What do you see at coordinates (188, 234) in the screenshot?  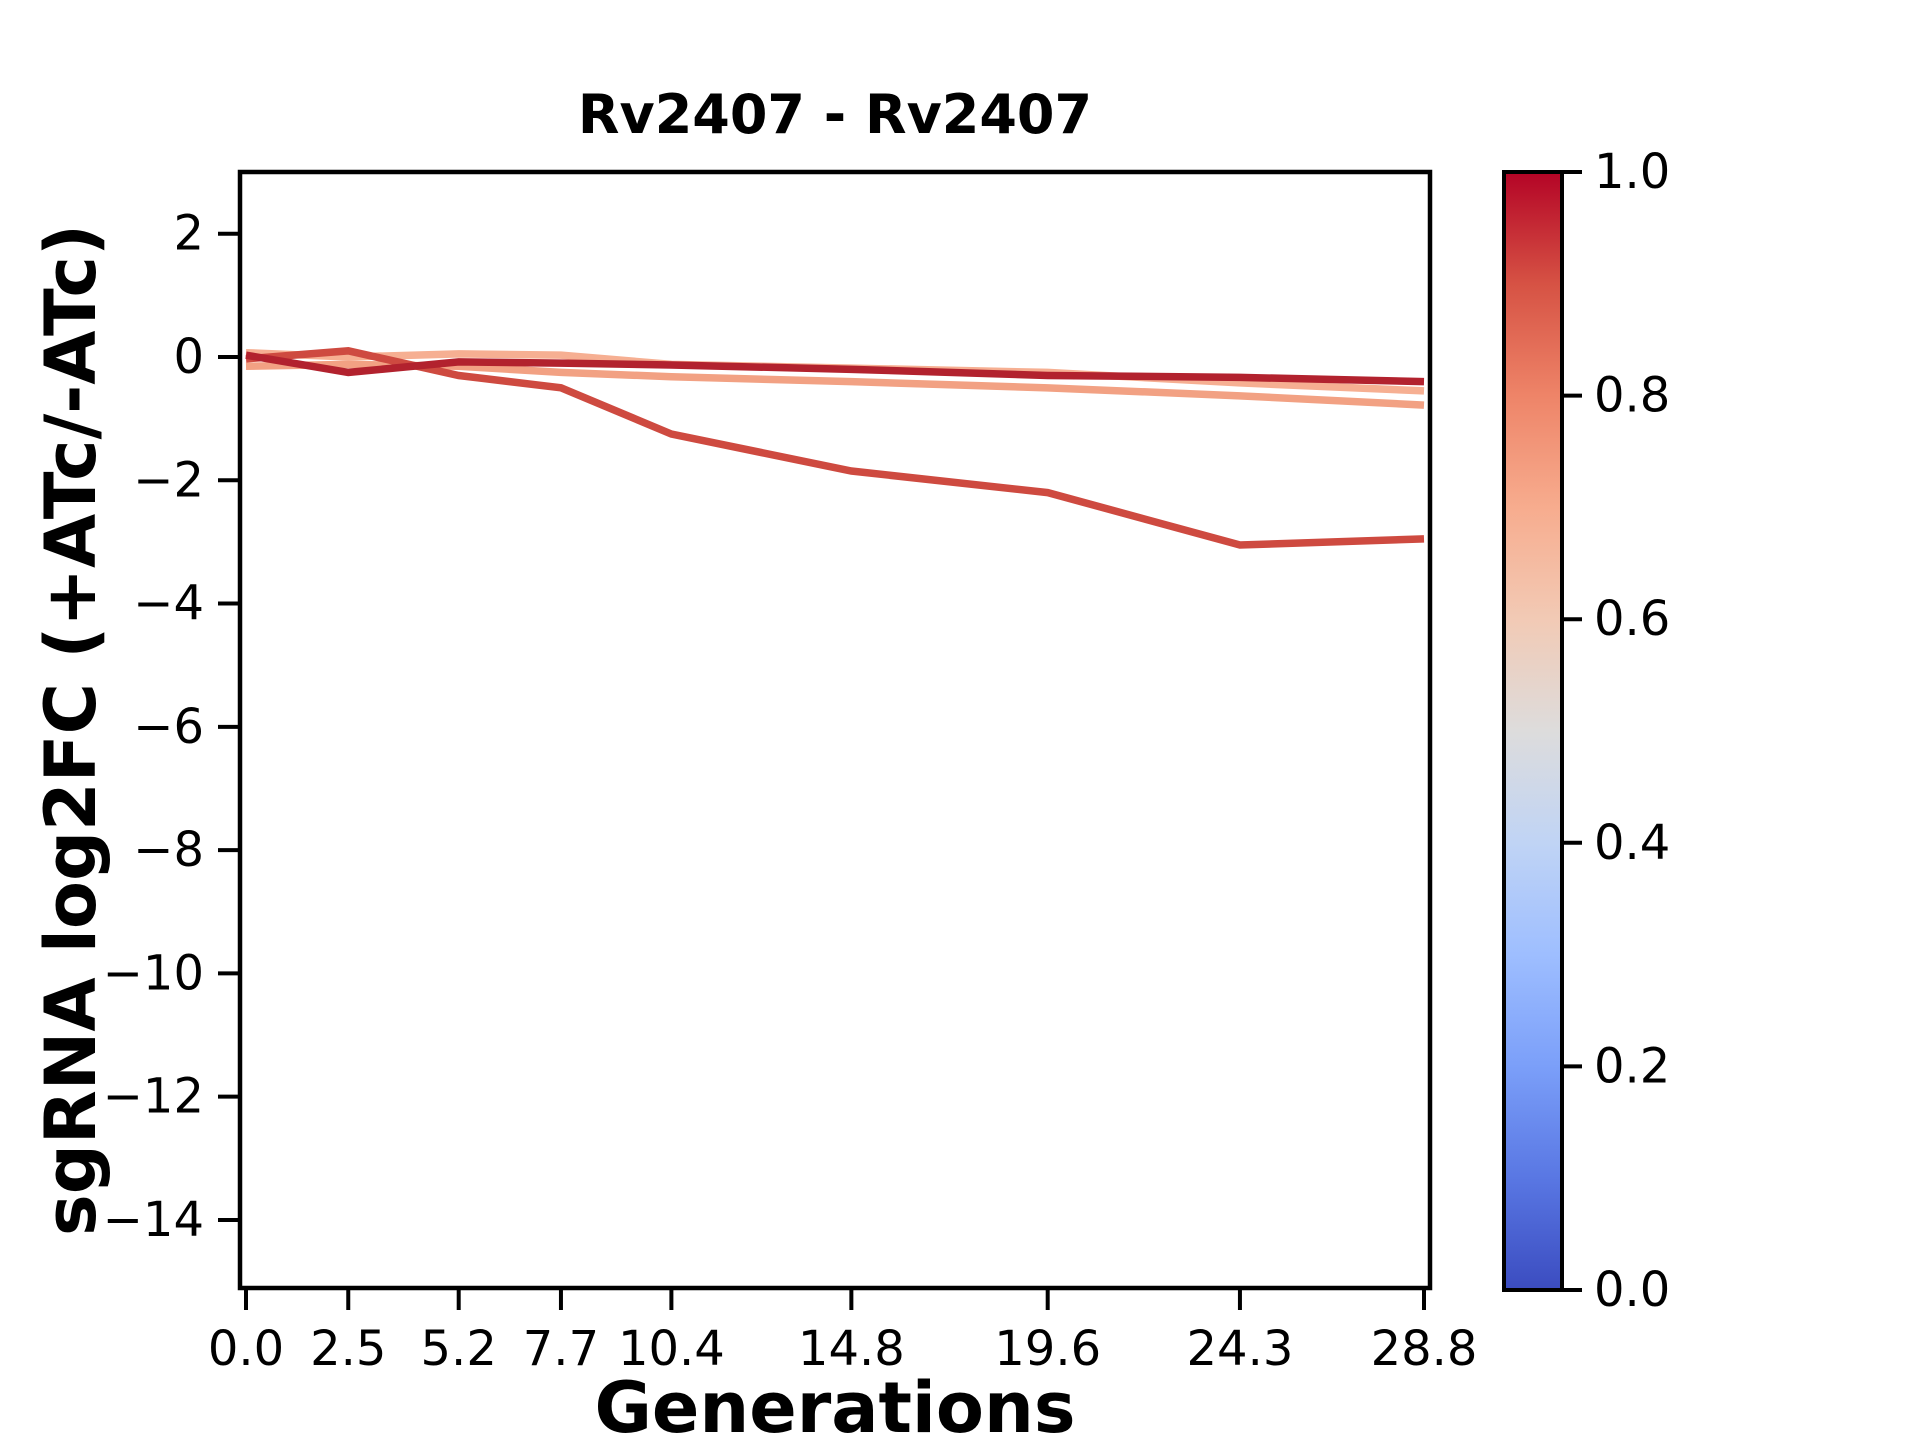 I see `y-tick-label: 2` at bounding box center [188, 234].